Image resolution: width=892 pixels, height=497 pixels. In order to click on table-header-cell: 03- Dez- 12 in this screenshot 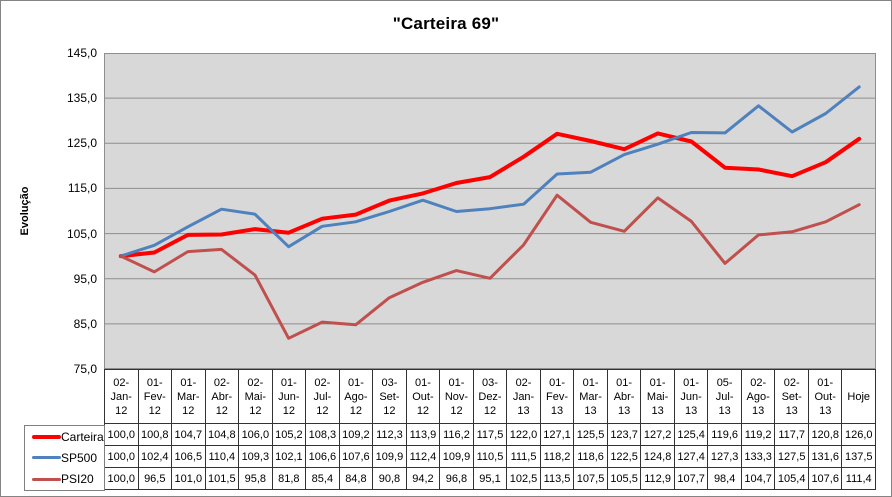, I will do `click(490, 397)`.